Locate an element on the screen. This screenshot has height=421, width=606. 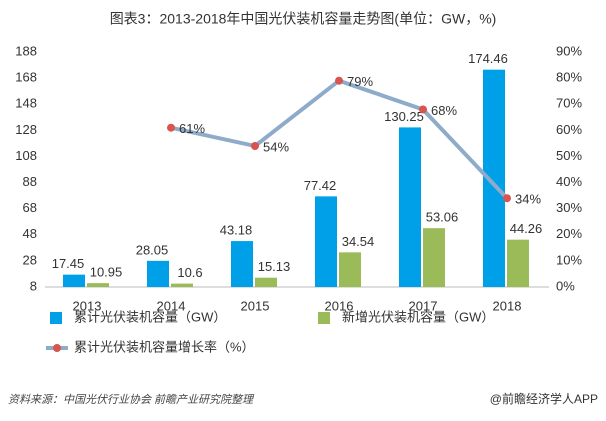
value-label: 54% is located at coordinates (276, 146).